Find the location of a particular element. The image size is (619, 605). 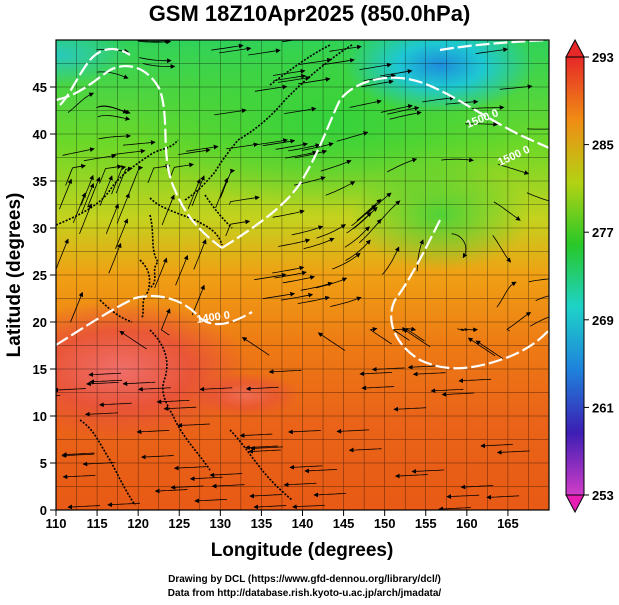

y-tick-label: 30 is located at coordinates (40, 228).